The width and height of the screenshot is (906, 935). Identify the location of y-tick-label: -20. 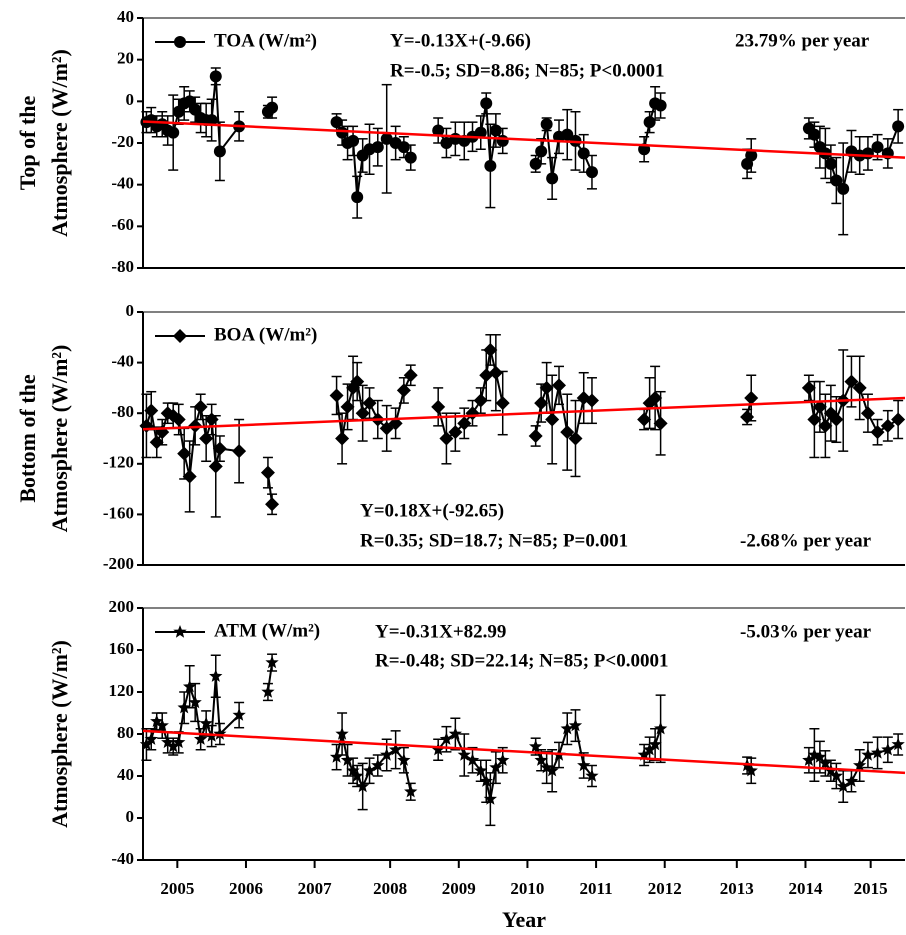
(122, 141).